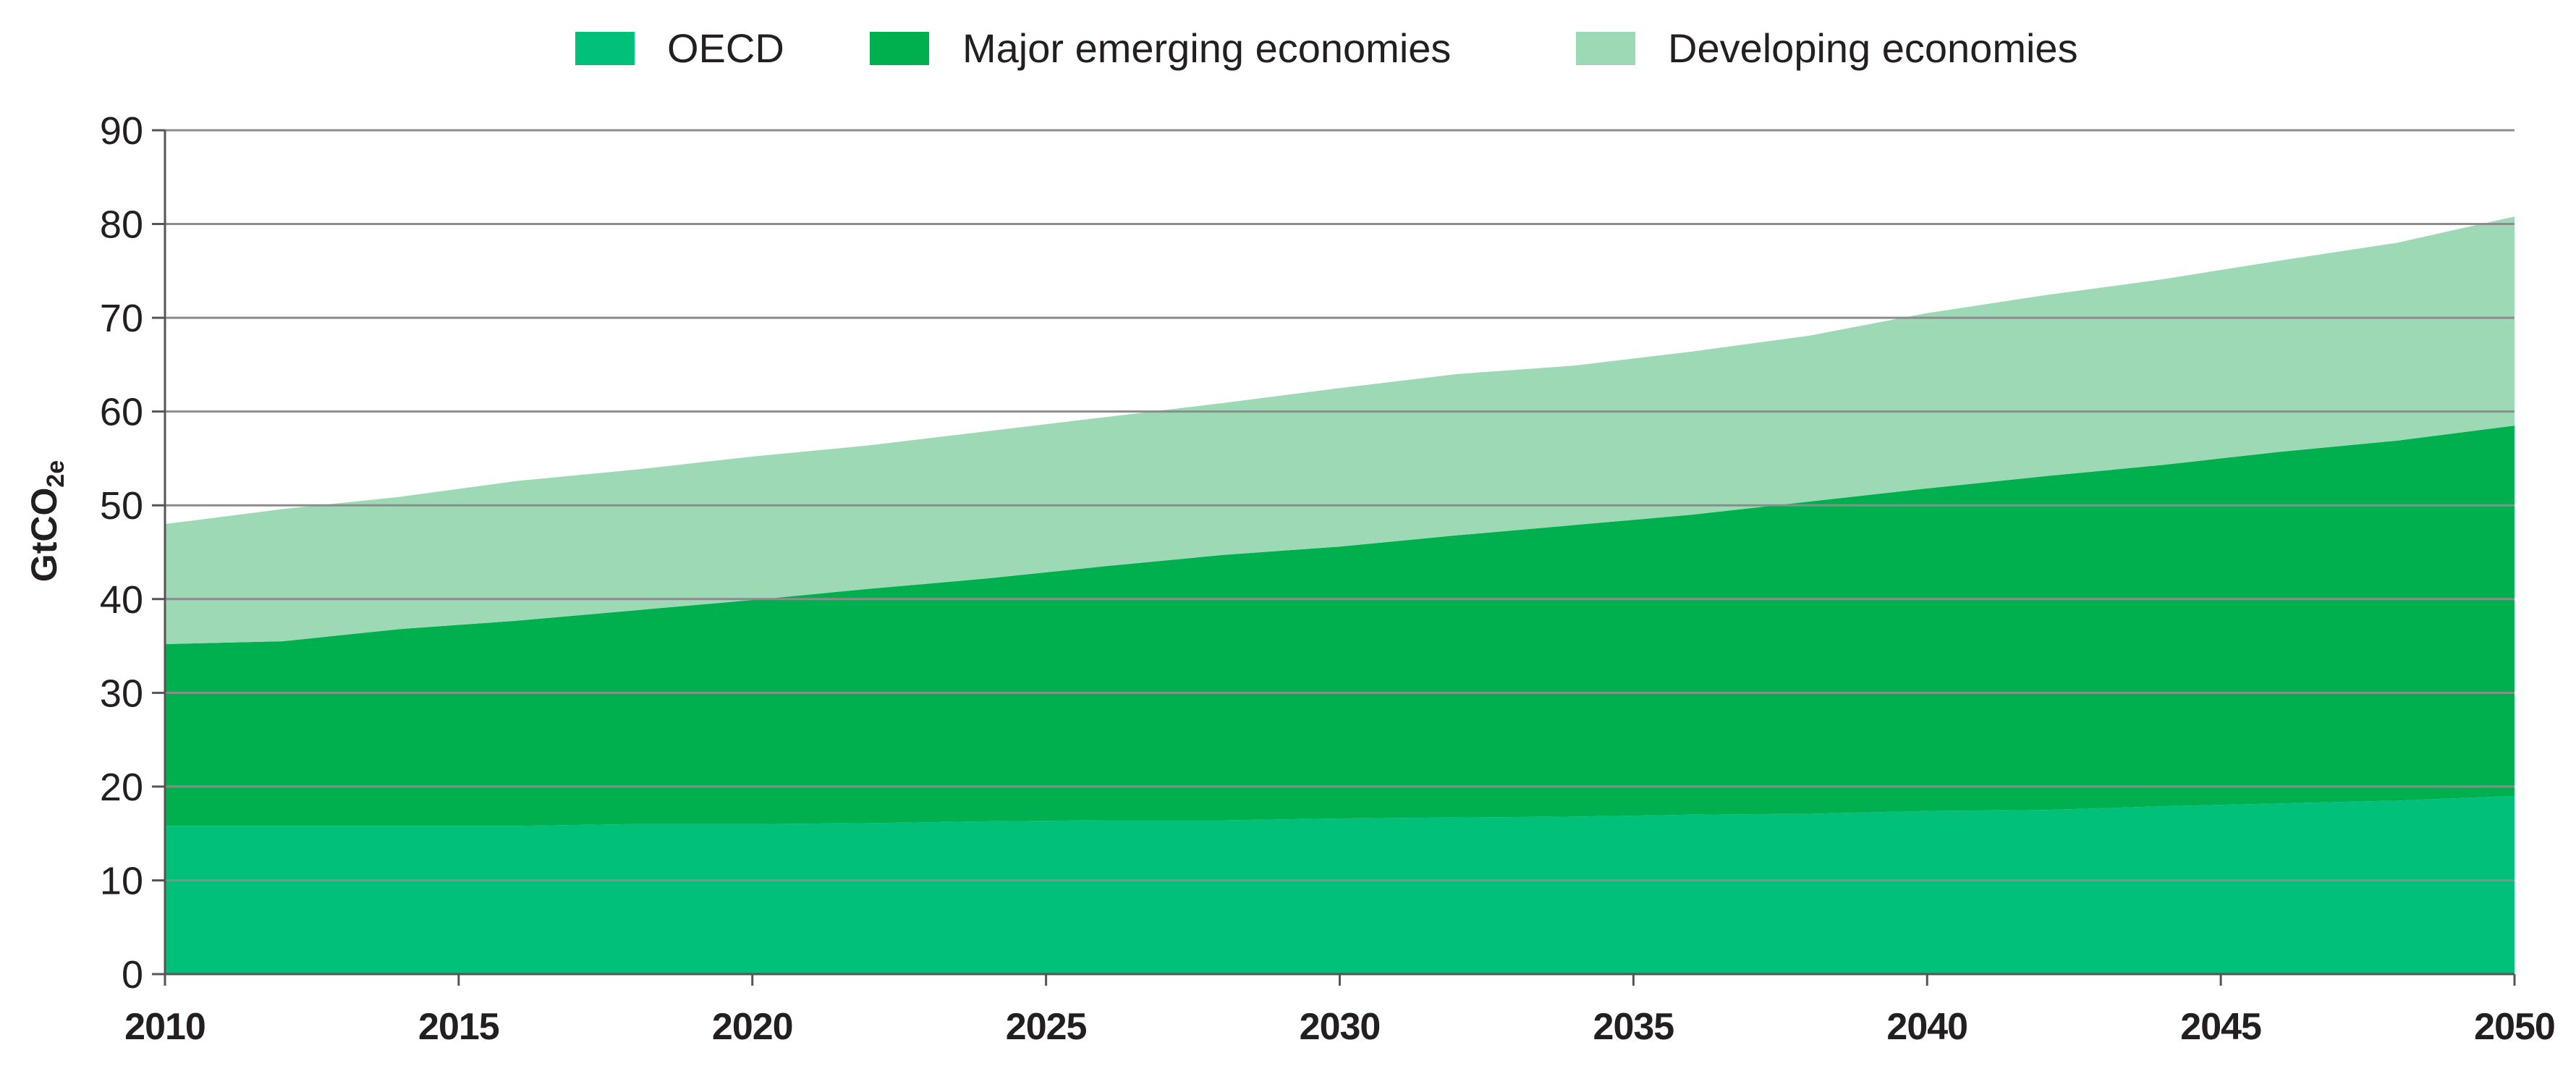 The height and width of the screenshot is (1087, 2576). I want to click on y-tick-label-40: 40, so click(121, 600).